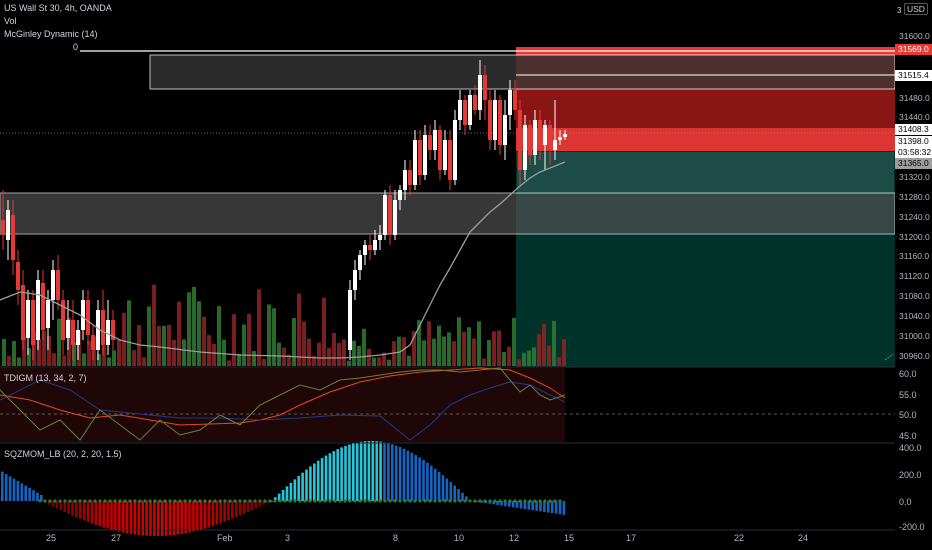 Image resolution: width=932 pixels, height=550 pixels. Describe the element at coordinates (916, 9) in the screenshot. I see `currency-button: USD` at that location.